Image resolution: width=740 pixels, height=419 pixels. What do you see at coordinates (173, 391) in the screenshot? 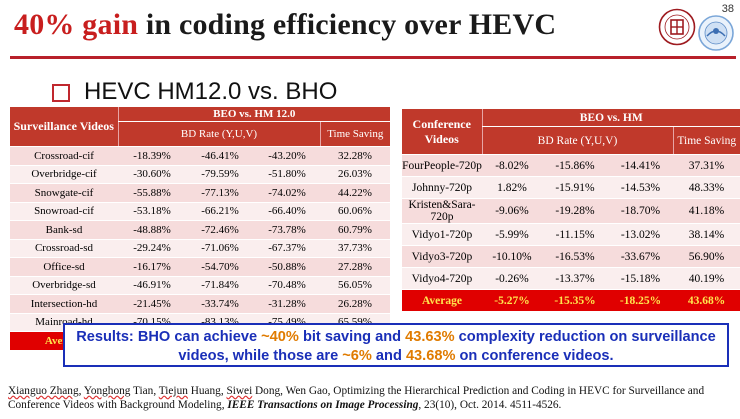
I see `ref-author: Tiejun` at bounding box center [173, 391].